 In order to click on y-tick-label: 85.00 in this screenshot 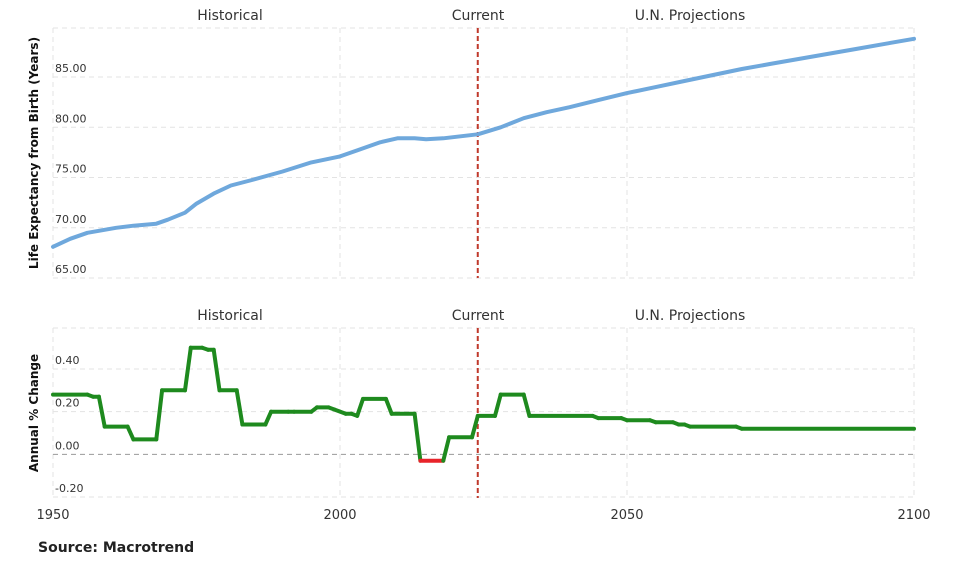, I will do `click(71, 68)`.